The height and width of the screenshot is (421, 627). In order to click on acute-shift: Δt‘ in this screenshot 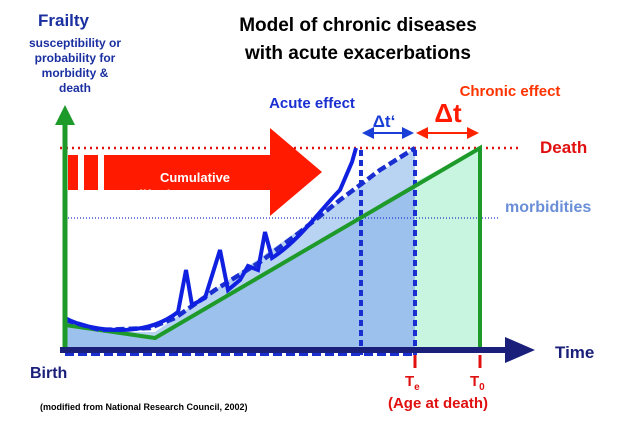, I will do `click(384, 121)`.